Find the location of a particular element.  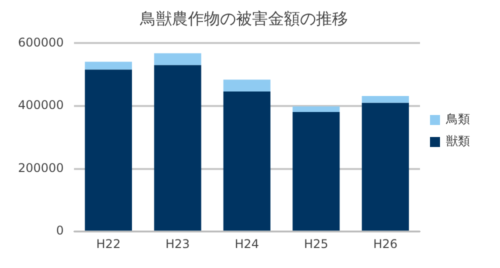

chart-title: 鳥獣農作物の被害金額の推移 is located at coordinates (243, 18).